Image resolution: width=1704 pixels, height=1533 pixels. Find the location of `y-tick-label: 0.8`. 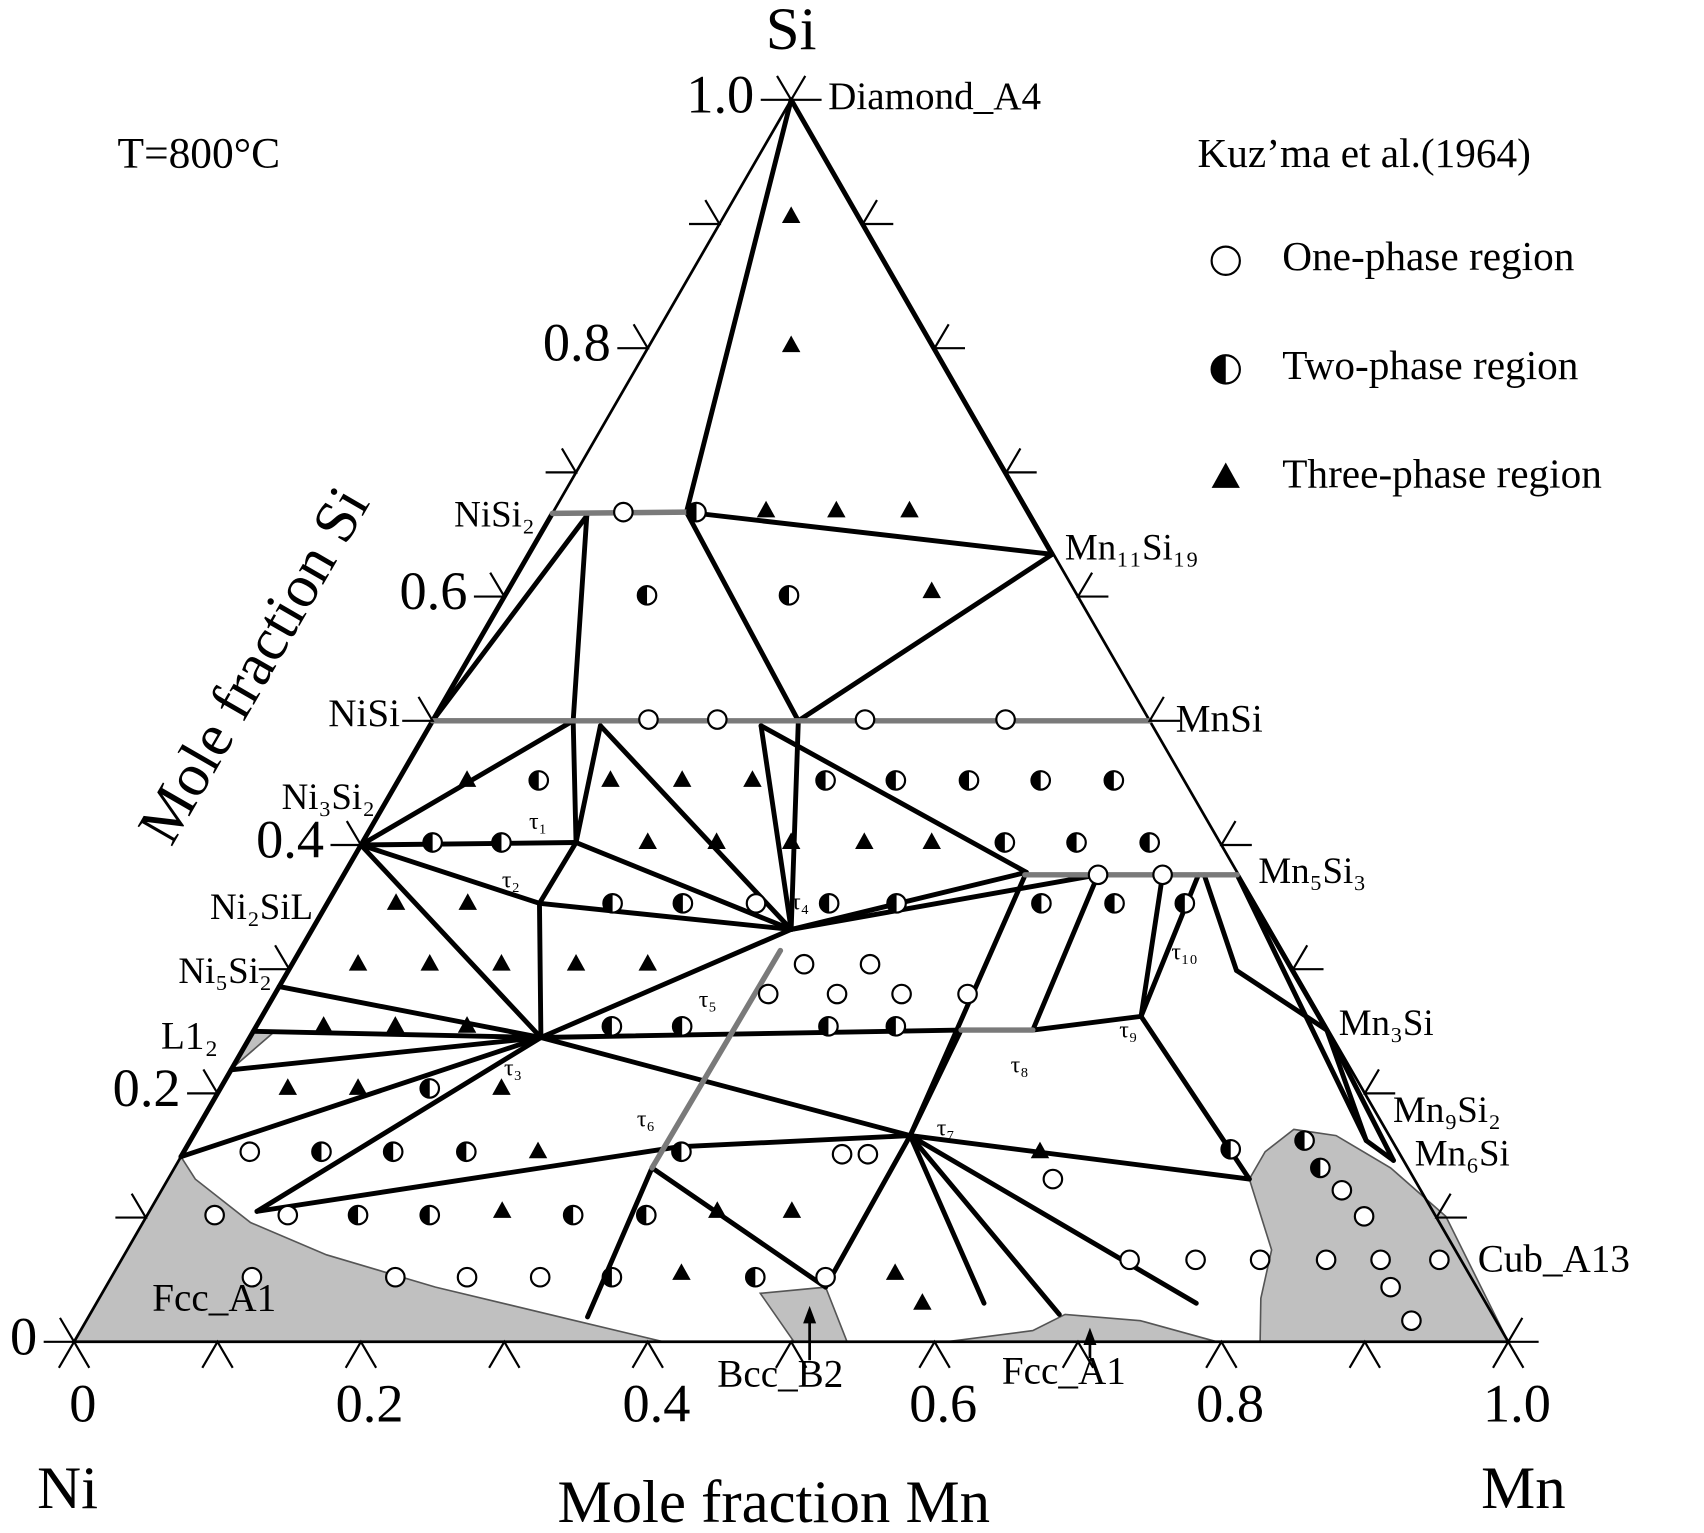

y-tick-label: 0.8 is located at coordinates (577, 343).